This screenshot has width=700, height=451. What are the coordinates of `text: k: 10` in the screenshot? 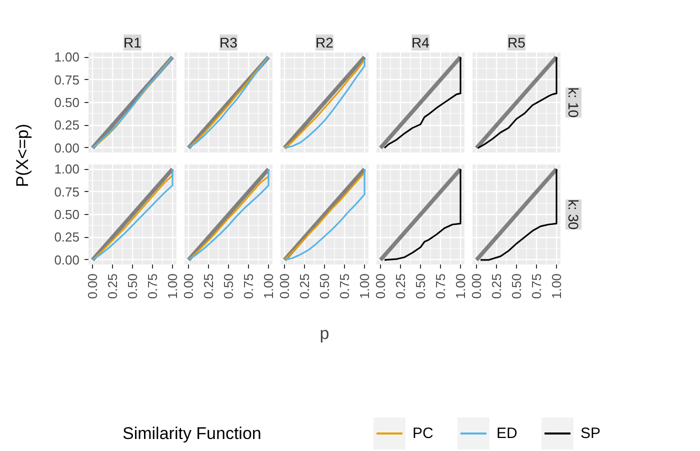 It's located at (574, 102).